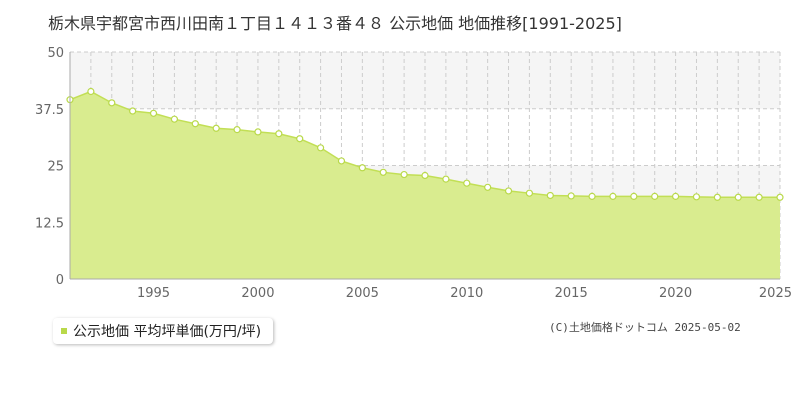 The width and height of the screenshot is (800, 400). Describe the element at coordinates (675, 293) in the screenshot. I see `x-tick-label: 2020` at that location.